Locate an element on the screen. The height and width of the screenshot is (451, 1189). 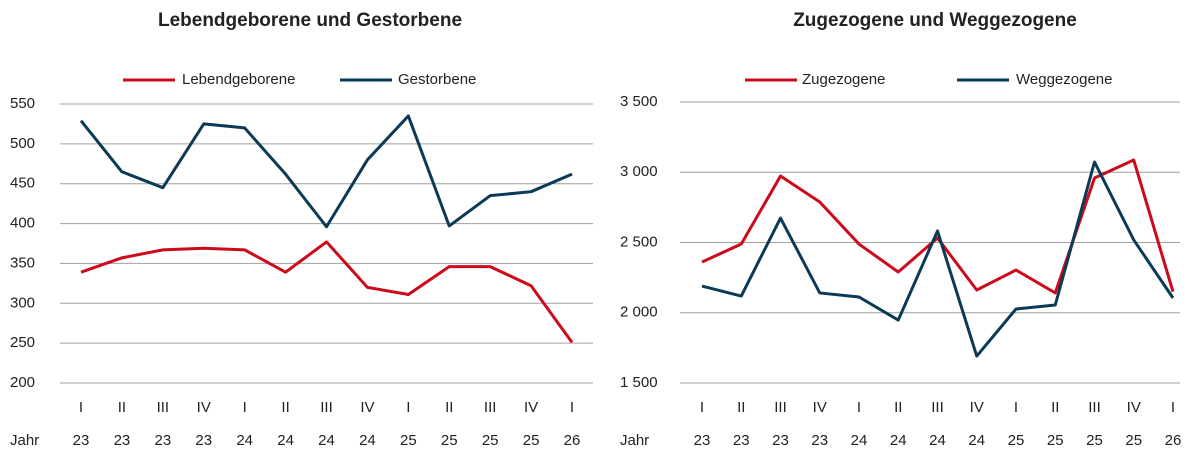
y-tick-label: 200 is located at coordinates (22, 382).